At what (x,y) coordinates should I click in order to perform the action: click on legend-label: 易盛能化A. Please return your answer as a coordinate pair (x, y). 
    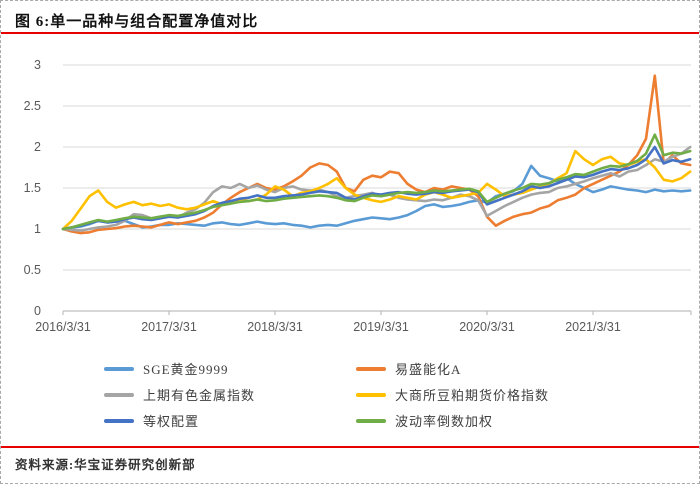
    Looking at the image, I should click on (428, 369).